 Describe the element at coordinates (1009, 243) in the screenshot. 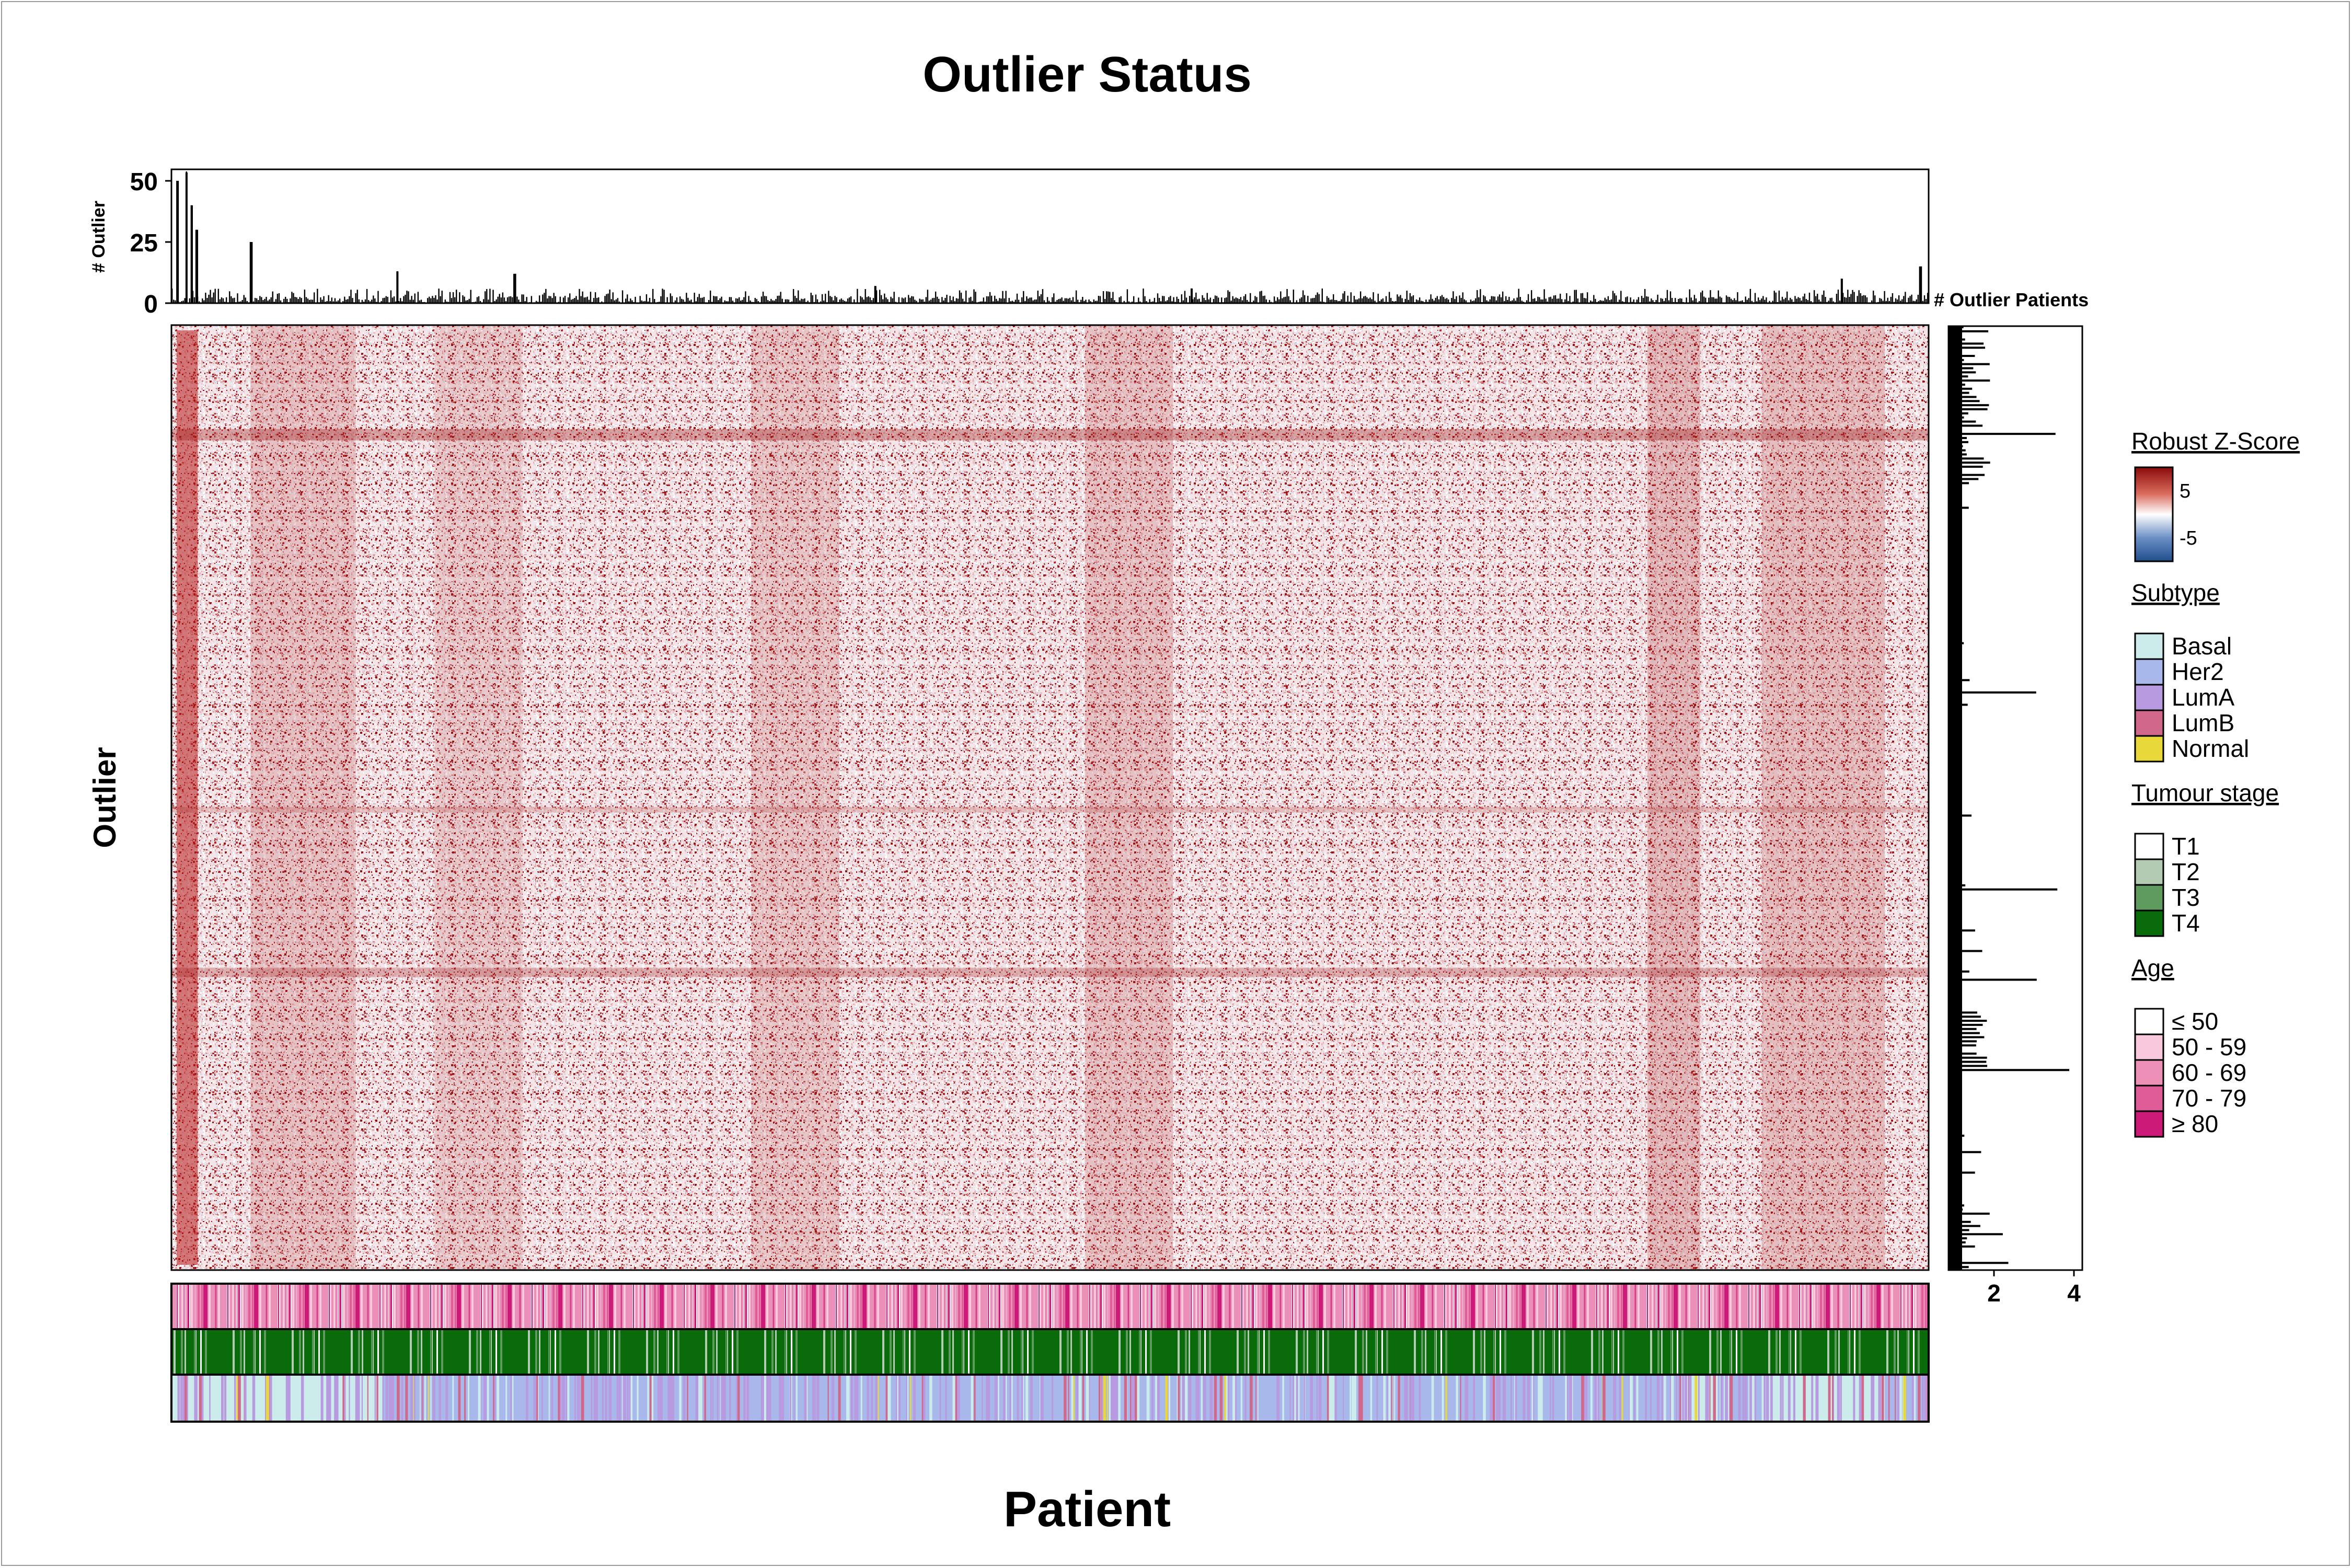

I see `top-bar-panel: 50 25 0 # Outlier` at that location.